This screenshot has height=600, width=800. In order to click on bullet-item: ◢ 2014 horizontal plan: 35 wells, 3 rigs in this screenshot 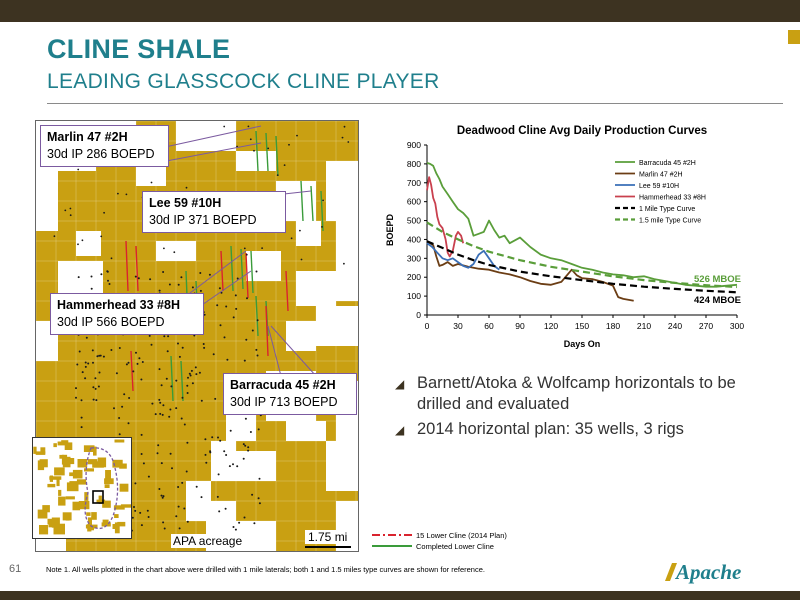, I will do `click(587, 429)`.